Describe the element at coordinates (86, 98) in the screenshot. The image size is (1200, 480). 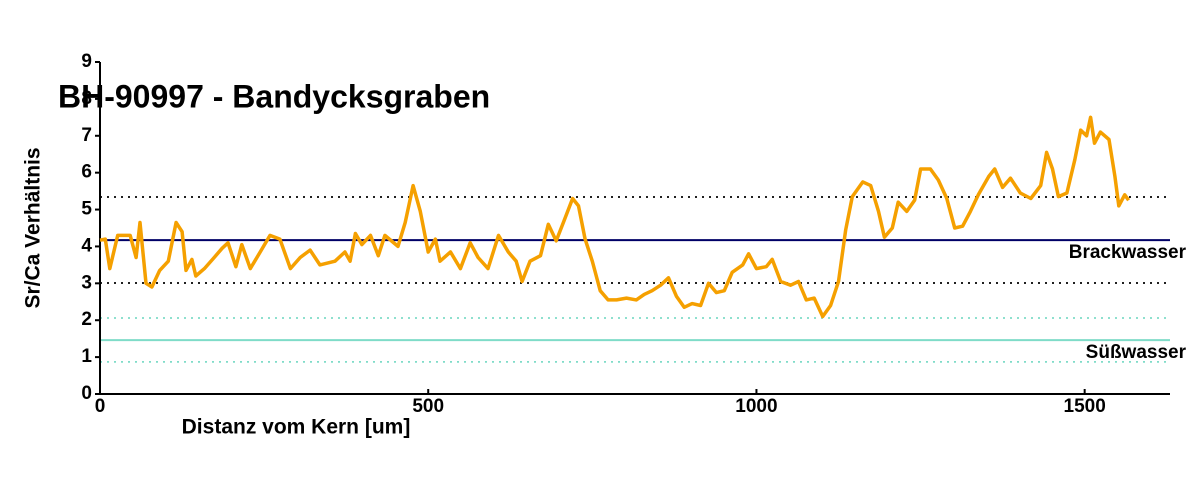
I see `y-tick-label: 8` at that location.